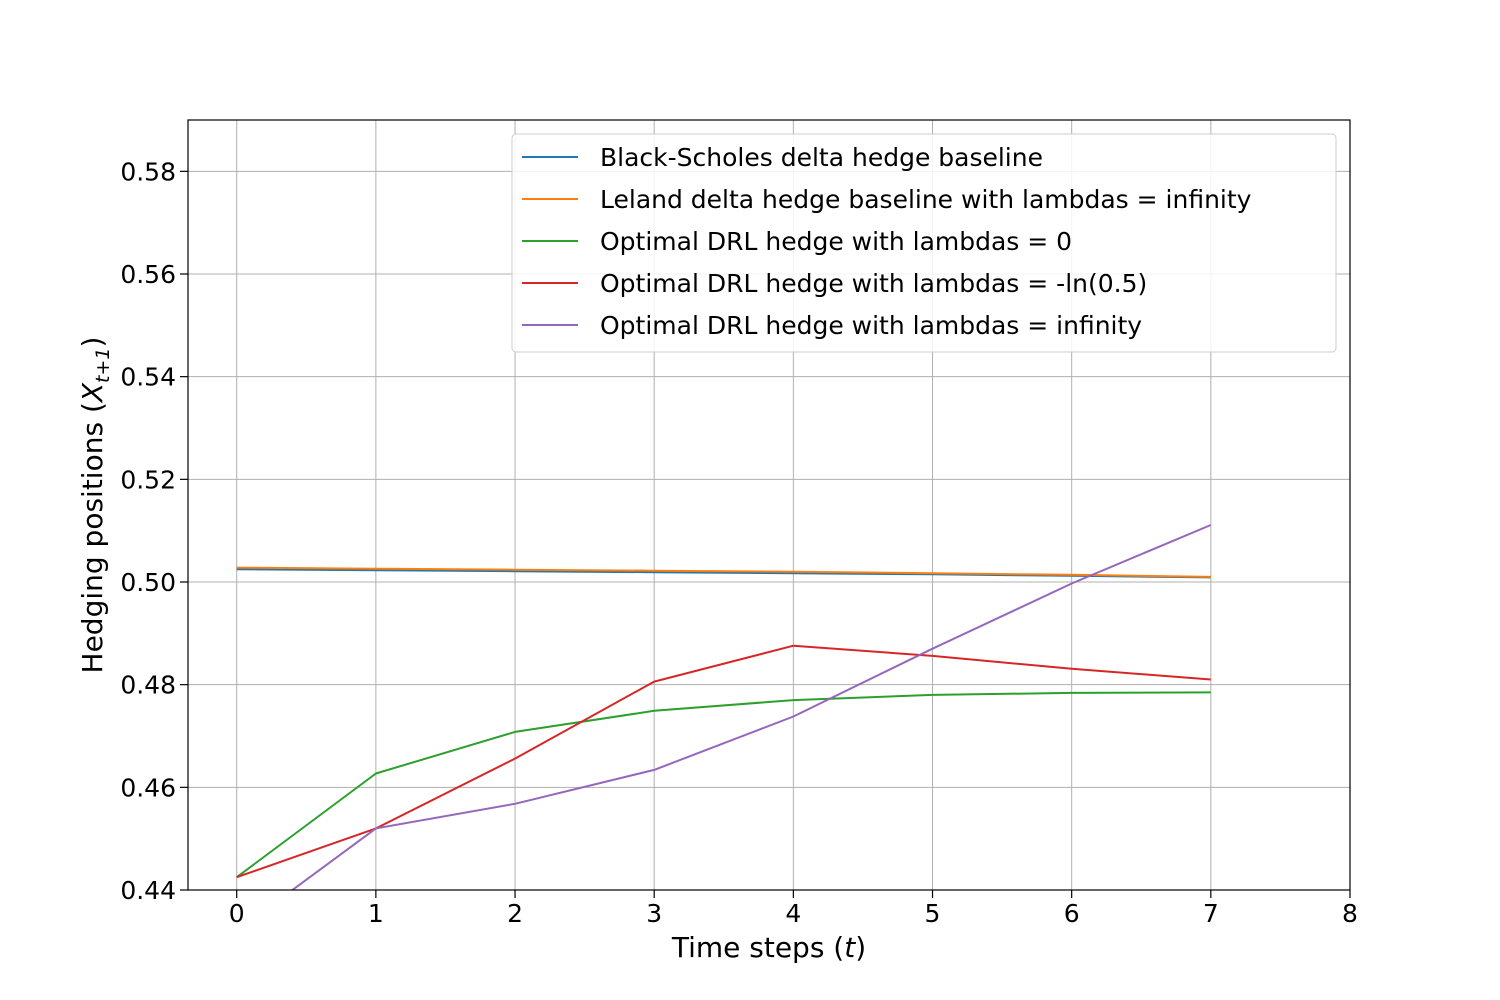 This screenshot has height=1000, width=1500. Describe the element at coordinates (793, 913) in the screenshot. I see `x-tick-label: 4` at that location.